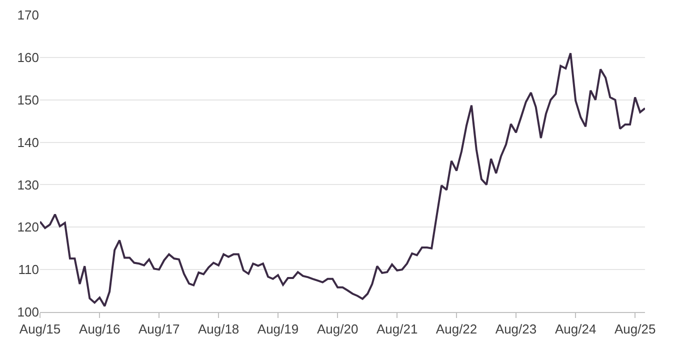 The height and width of the screenshot is (345, 680). I want to click on x-tick-label: Aug/21, so click(397, 329).